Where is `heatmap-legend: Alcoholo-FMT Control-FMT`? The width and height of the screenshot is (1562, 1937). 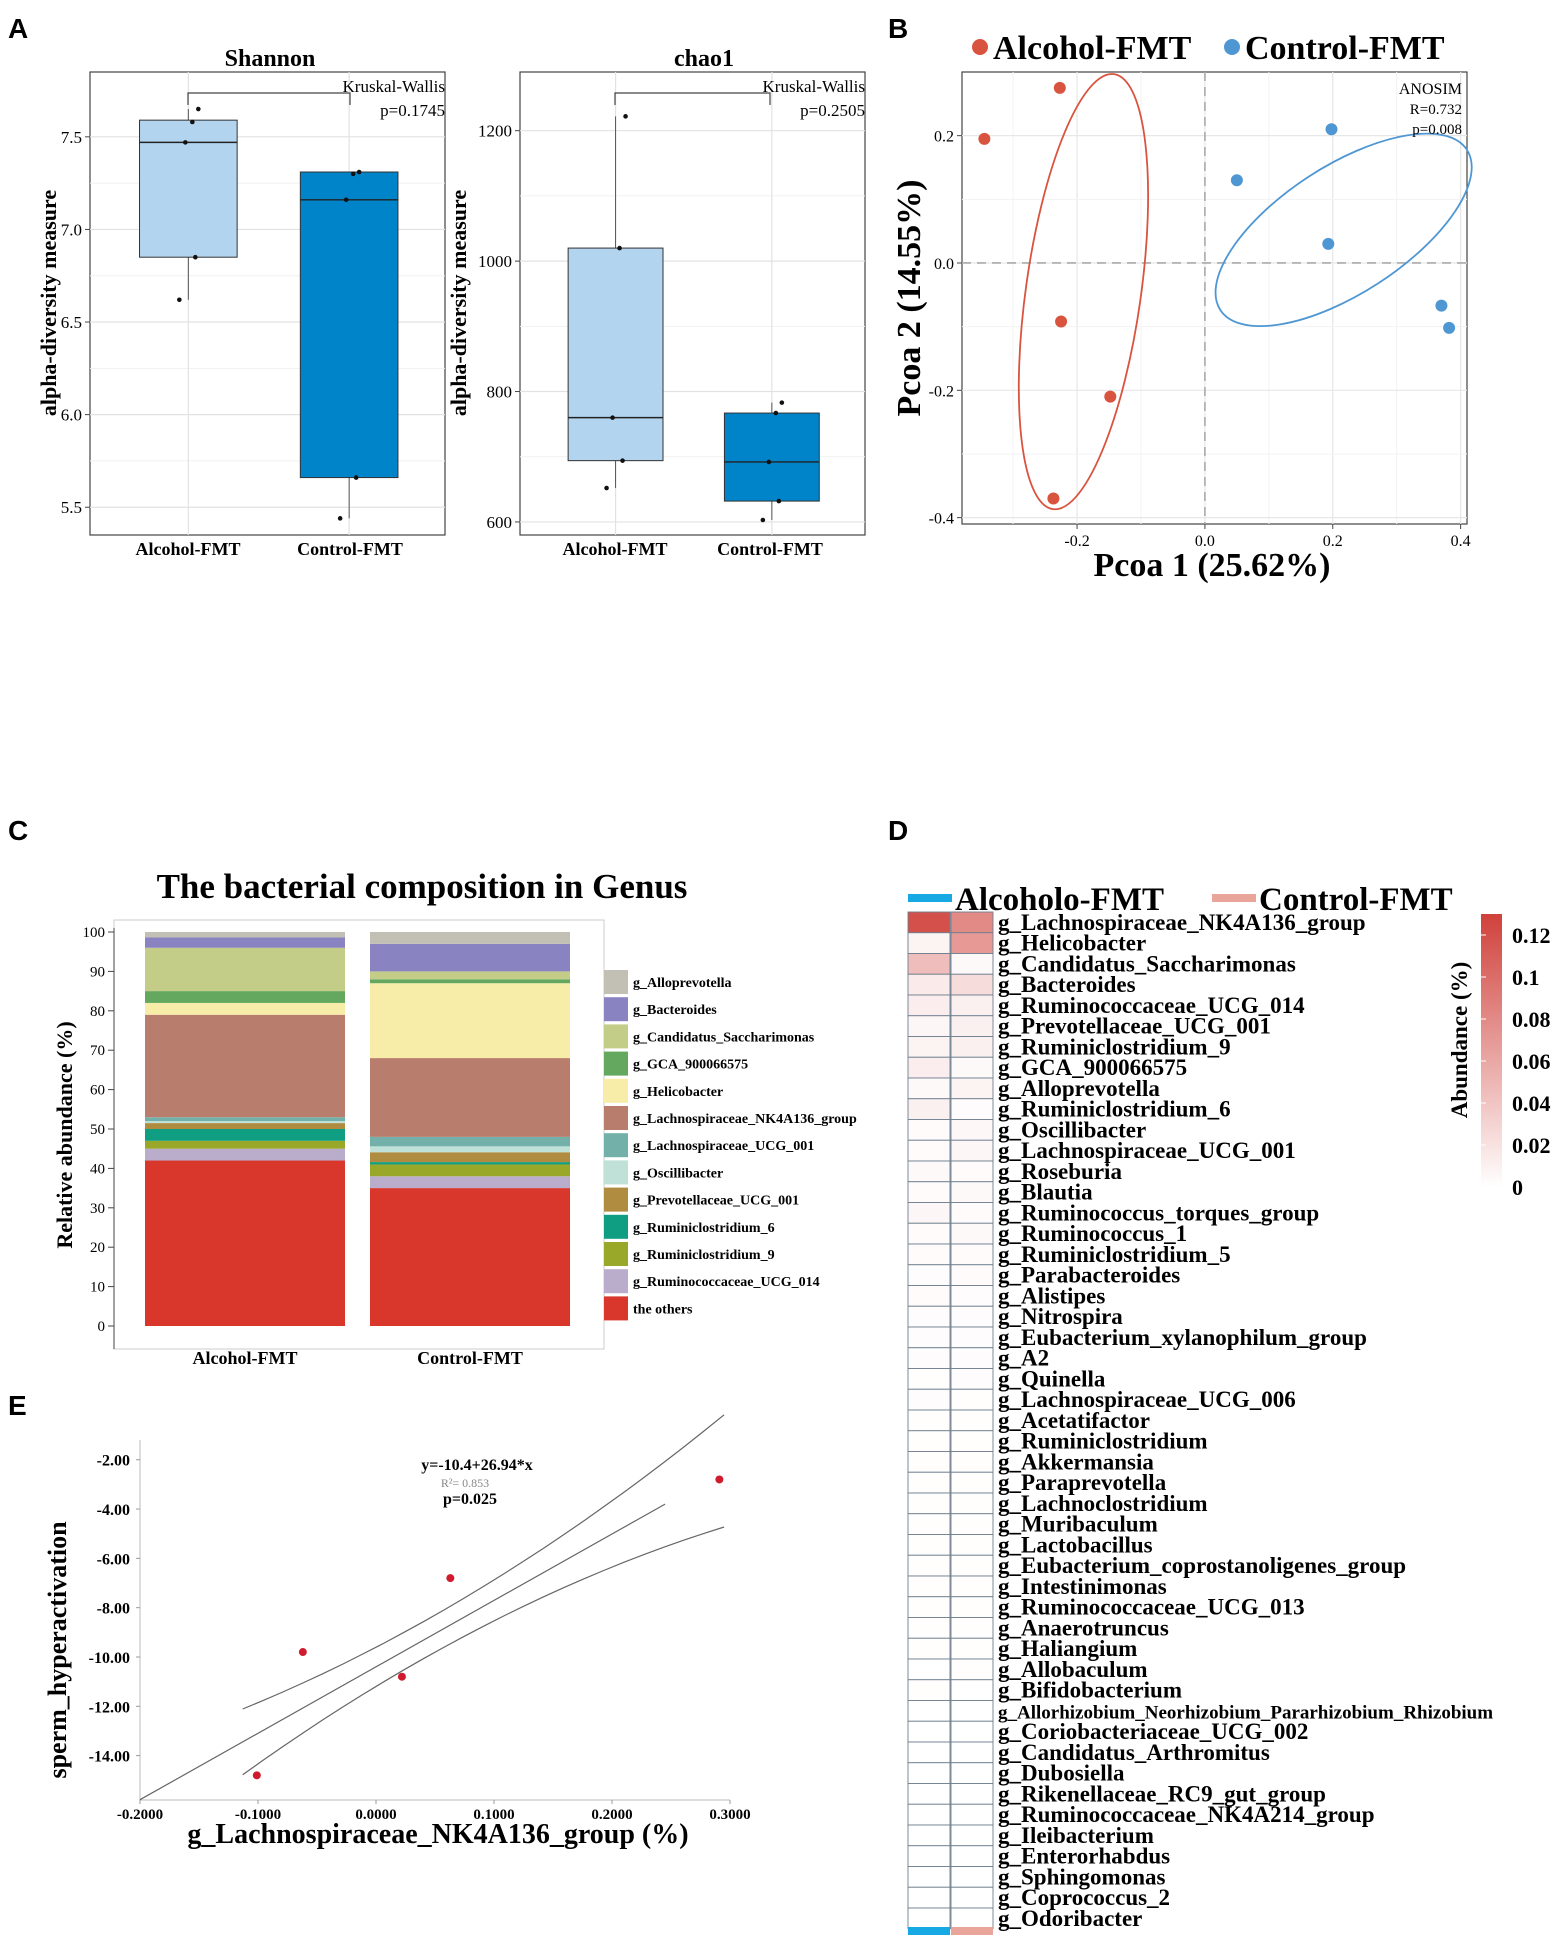 heatmap-legend: Alcoholo-FMT Control-FMT is located at coordinates (1180, 900).